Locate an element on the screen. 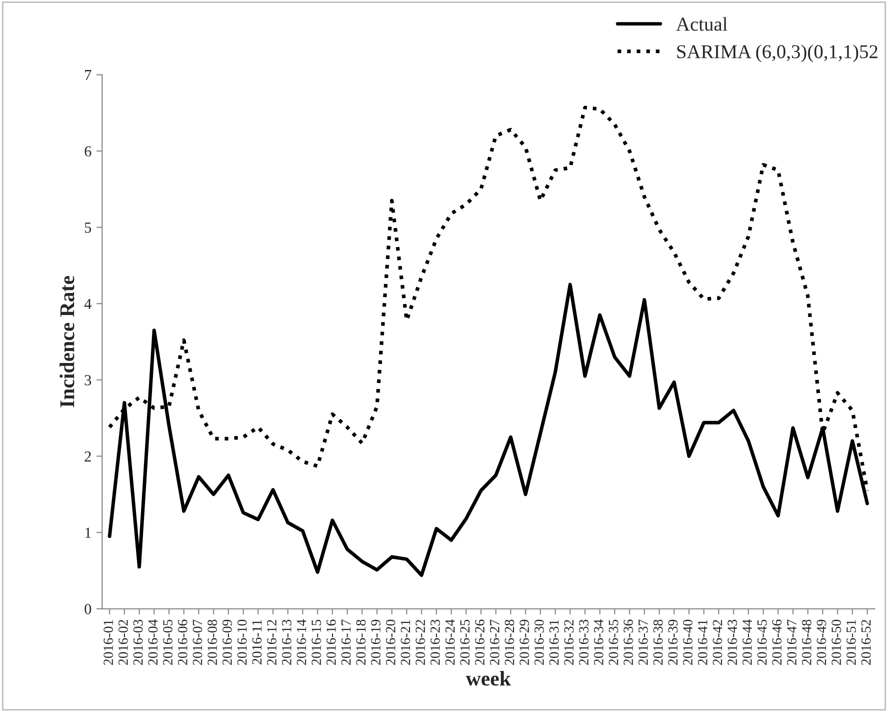  x-tick-label: 2016-34 is located at coordinates (599, 642).